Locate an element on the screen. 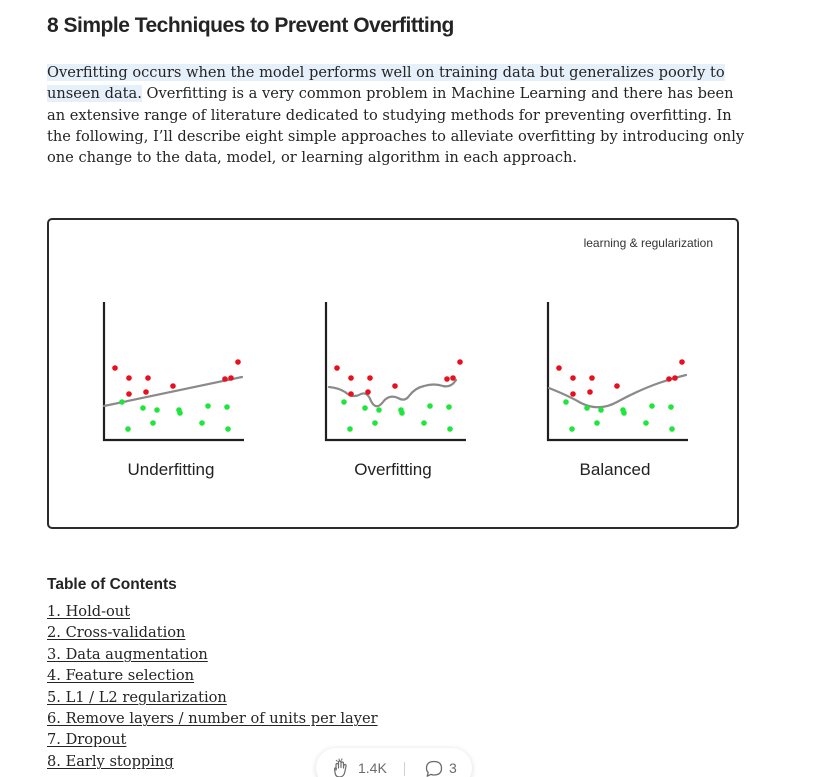 This screenshot has width=828, height=777. toc-item: 7. Dropout is located at coordinates (212, 739).